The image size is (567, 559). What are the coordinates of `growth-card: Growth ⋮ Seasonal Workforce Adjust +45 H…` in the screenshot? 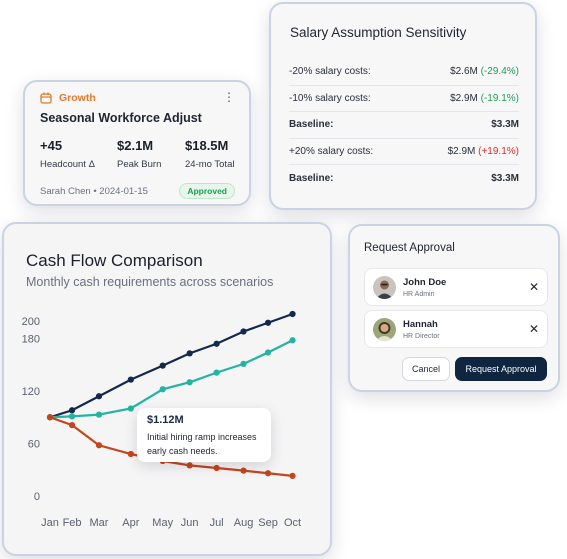 It's located at (137, 143).